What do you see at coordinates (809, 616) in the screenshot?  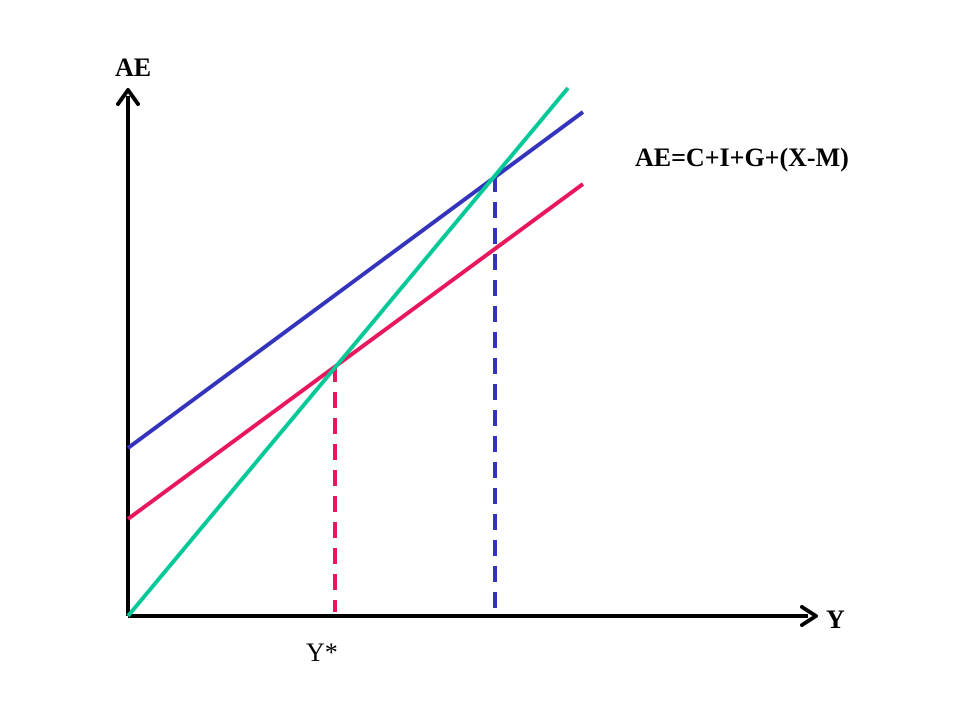 I see `x-axis-arrowhead` at bounding box center [809, 616].